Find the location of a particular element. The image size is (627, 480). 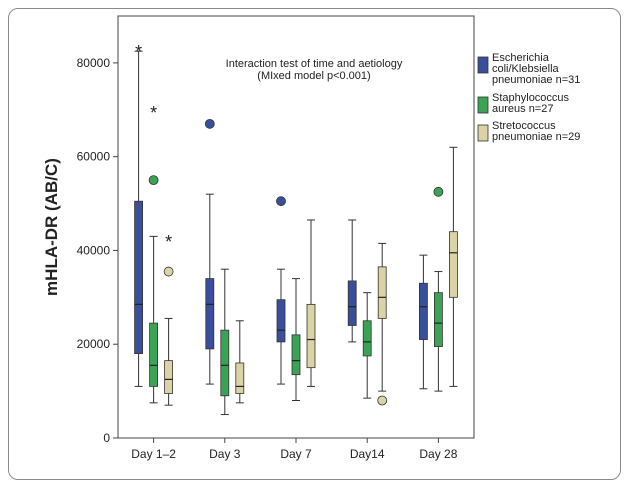

x-tick-label: Day 3 is located at coordinates (225, 454).